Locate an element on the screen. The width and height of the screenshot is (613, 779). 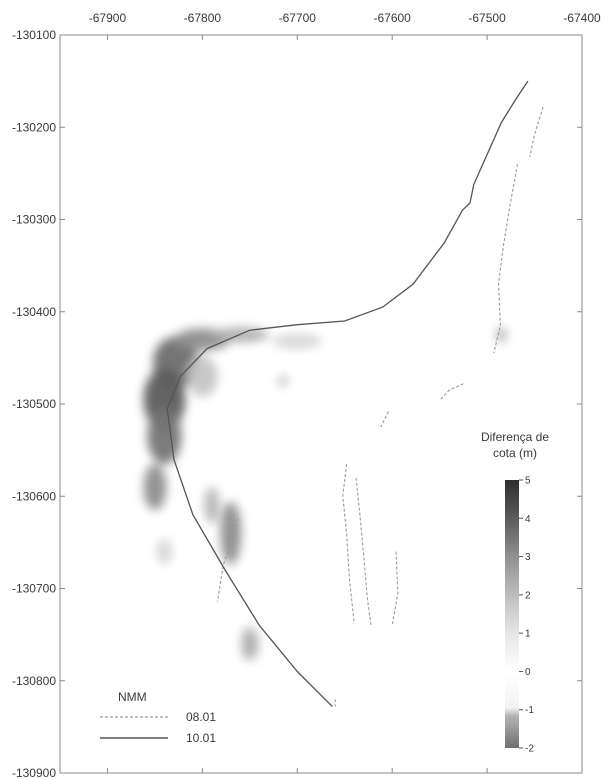
x-tick-label-1: -67800 is located at coordinates (203, 18).